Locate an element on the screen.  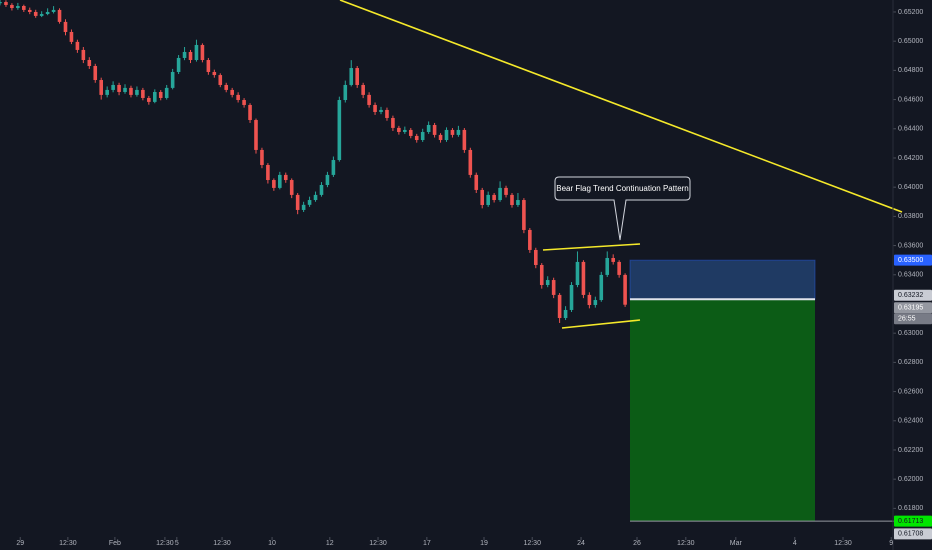
x-tick-label: 9 is located at coordinates (891, 543).